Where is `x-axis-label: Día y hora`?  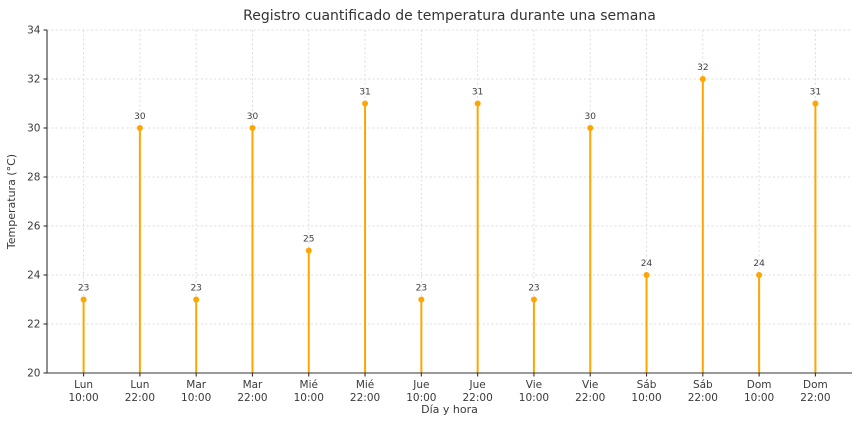 x-axis-label: Día y hora is located at coordinates (449, 409).